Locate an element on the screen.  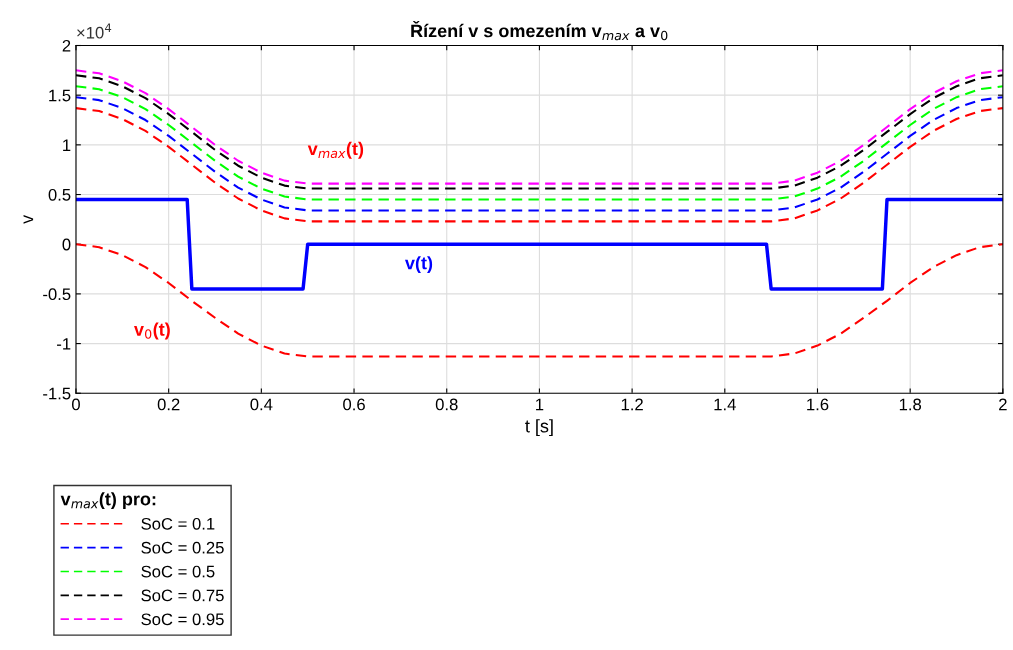
x-tick-label: 1.8 is located at coordinates (910, 404).